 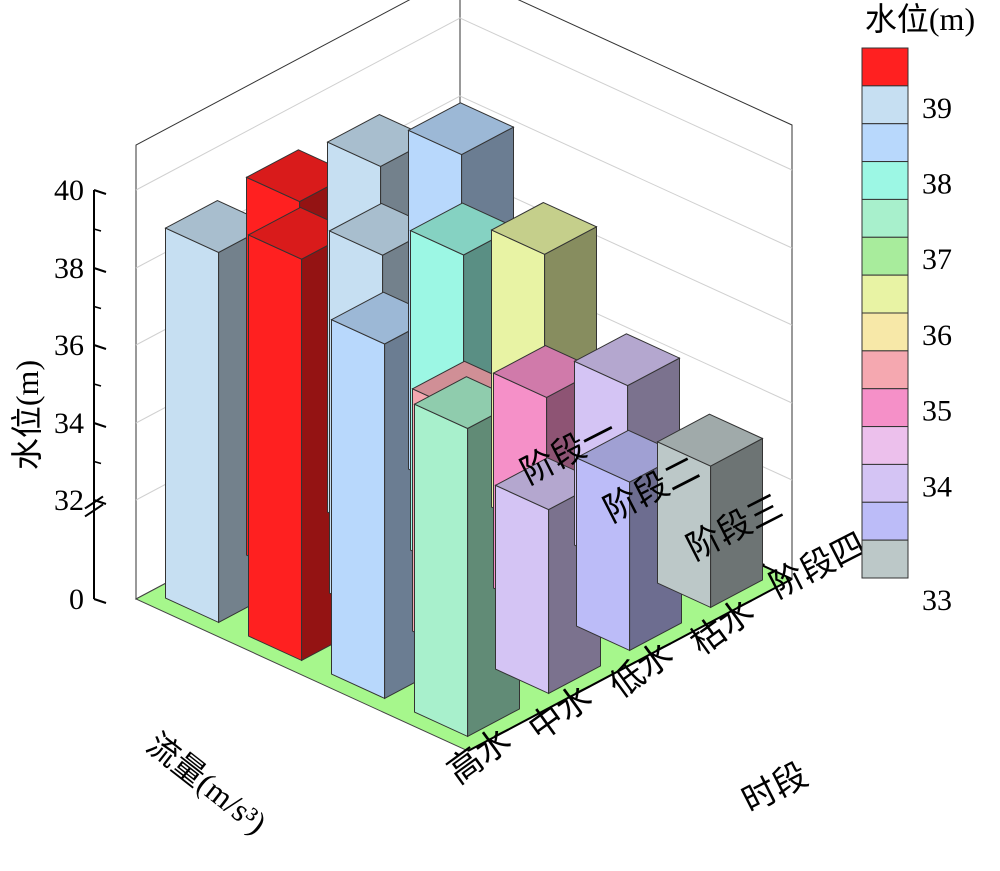 I want to click on colorbar-tick-label: 33, so click(x=937, y=600).